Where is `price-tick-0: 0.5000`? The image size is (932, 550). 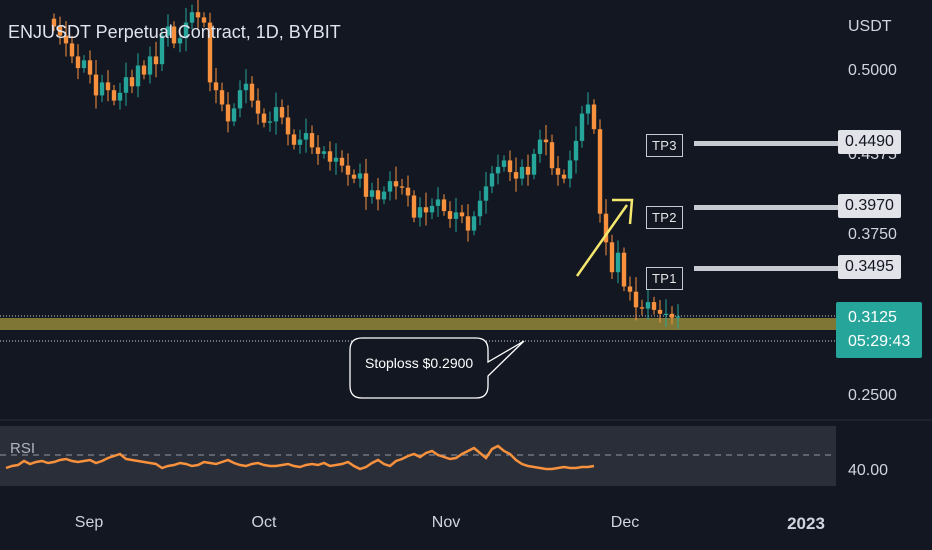 price-tick-0: 0.5000 is located at coordinates (872, 70).